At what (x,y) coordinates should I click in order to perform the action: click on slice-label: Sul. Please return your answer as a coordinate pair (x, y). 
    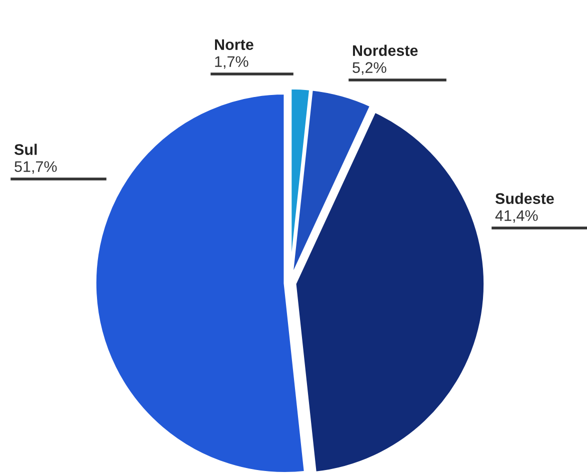
    Looking at the image, I should click on (25, 149).